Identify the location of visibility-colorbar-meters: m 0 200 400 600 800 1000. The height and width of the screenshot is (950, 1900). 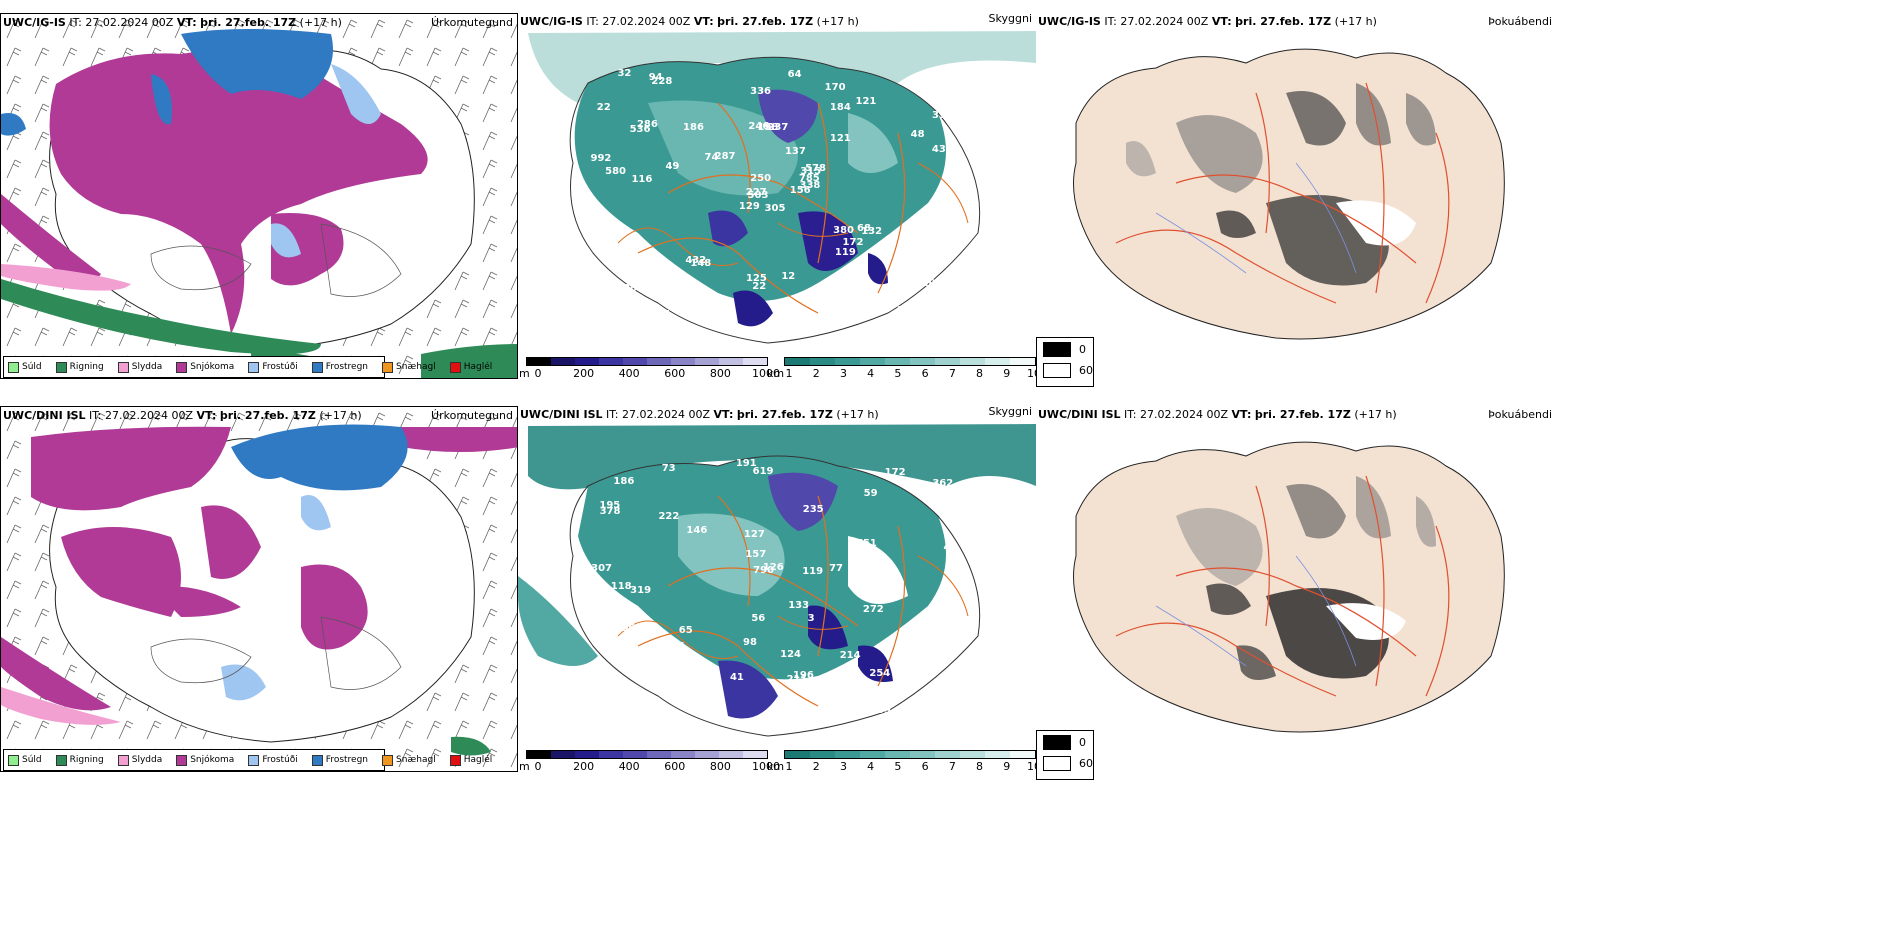
(649, 371).